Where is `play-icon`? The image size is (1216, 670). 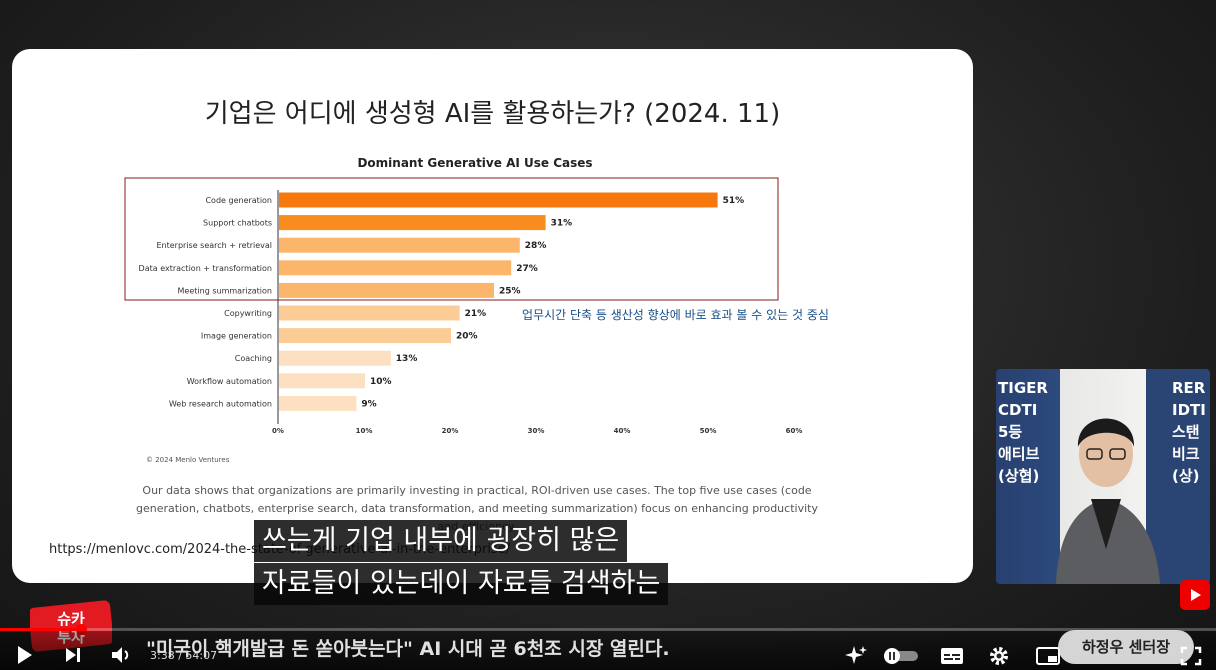 play-icon is located at coordinates (25, 655).